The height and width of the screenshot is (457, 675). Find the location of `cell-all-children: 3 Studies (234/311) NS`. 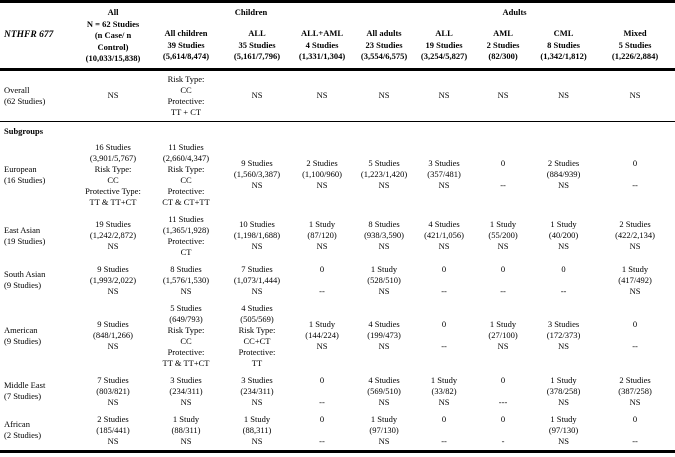

cell-all-children: 3 Studies (234/311) NS is located at coordinates (186, 390).